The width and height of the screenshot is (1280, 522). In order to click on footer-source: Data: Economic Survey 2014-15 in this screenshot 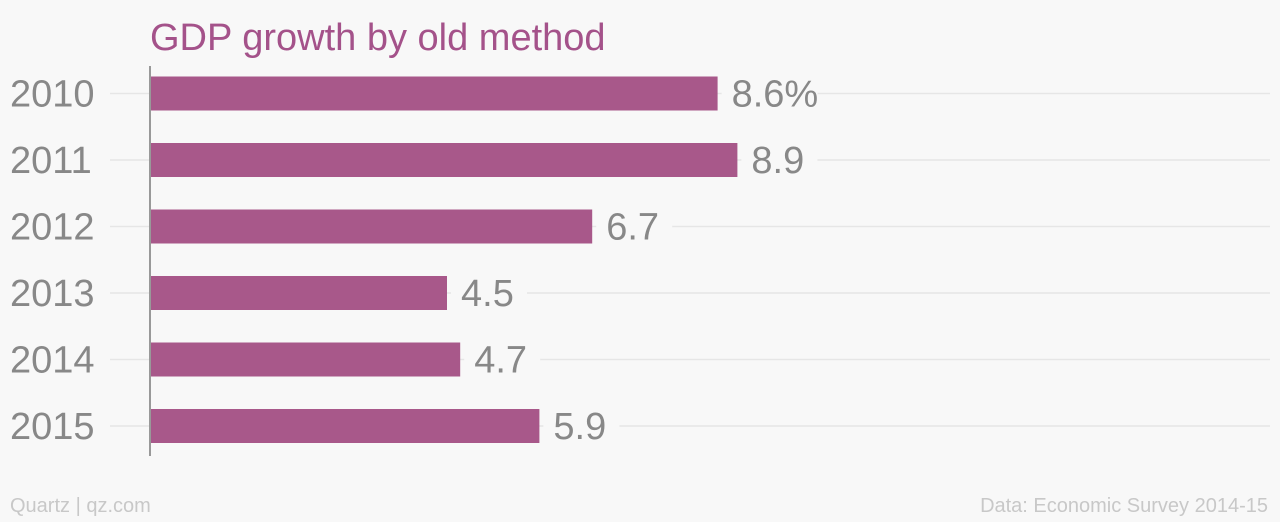, I will do `click(1124, 506)`.